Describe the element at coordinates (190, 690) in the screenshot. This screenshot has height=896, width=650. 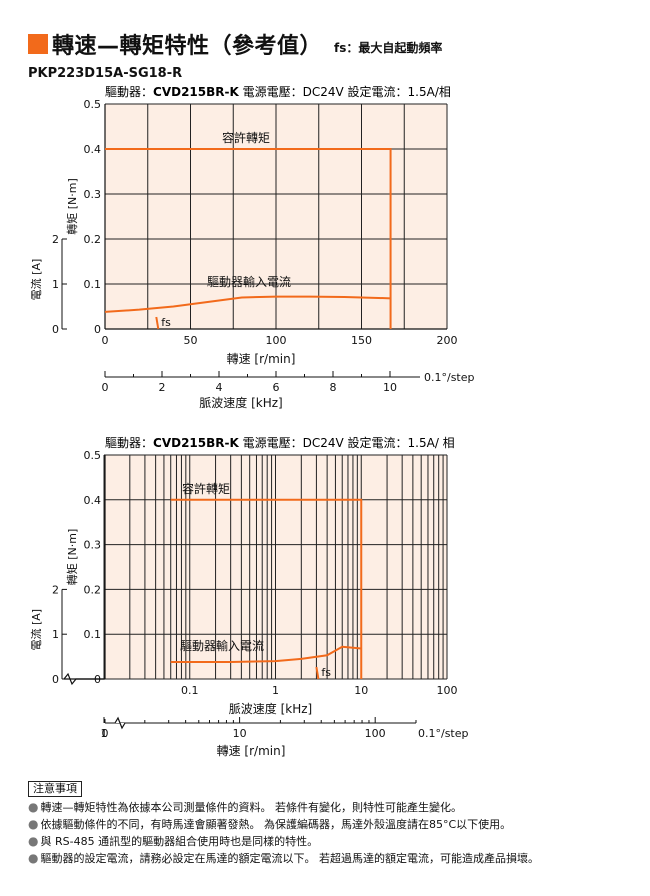
I see `x-tick-label: 0.1` at that location.